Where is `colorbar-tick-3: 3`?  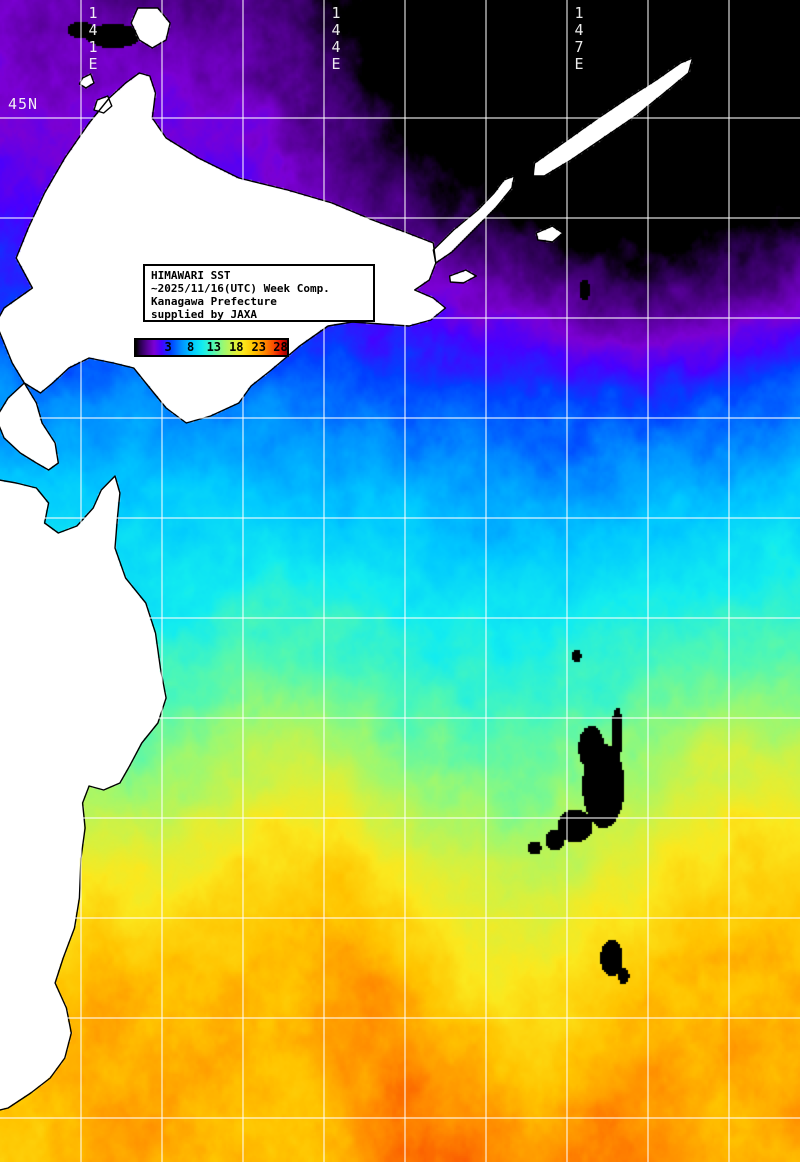
colorbar-tick-3: 3 is located at coordinates (168, 347).